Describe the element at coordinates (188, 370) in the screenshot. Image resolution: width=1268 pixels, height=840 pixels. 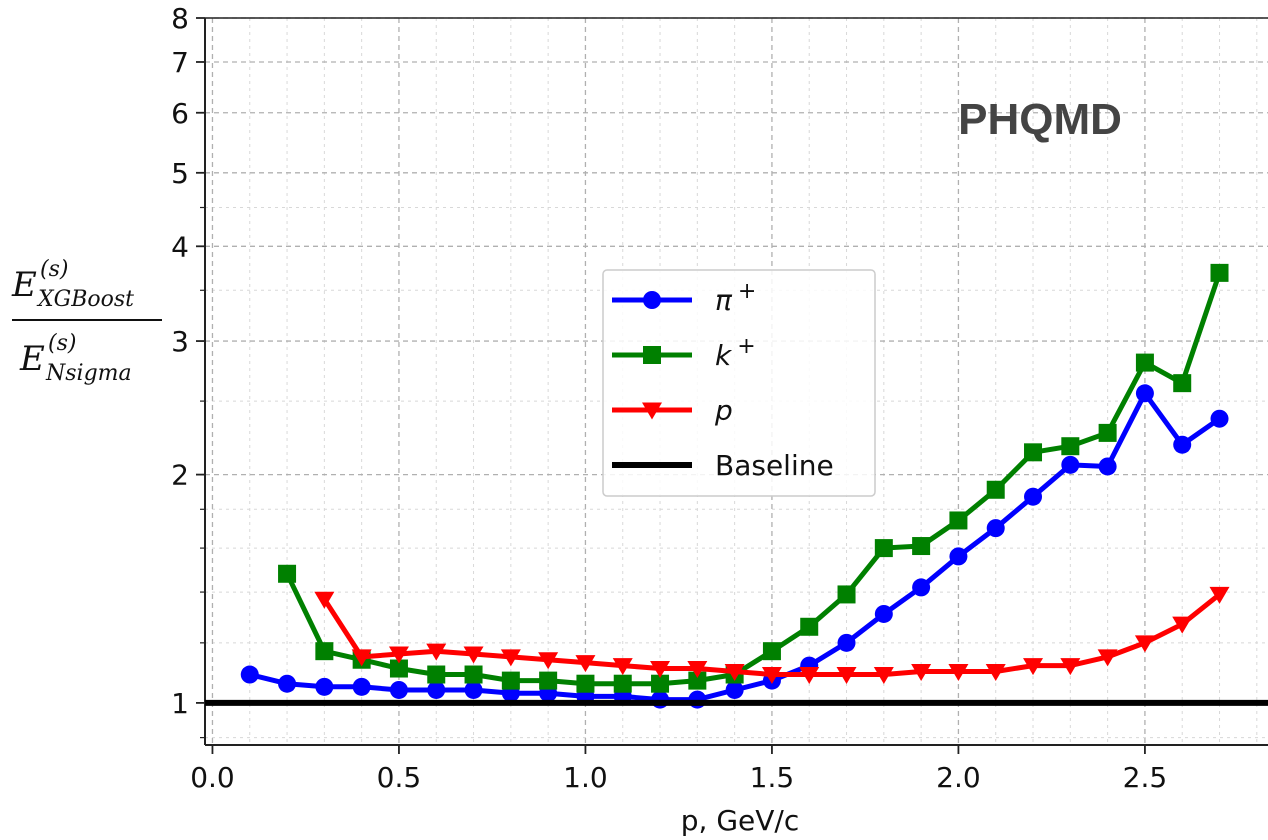
I see `y-axis-ticks: 1 2 3 4 5 6 7 8` at that location.